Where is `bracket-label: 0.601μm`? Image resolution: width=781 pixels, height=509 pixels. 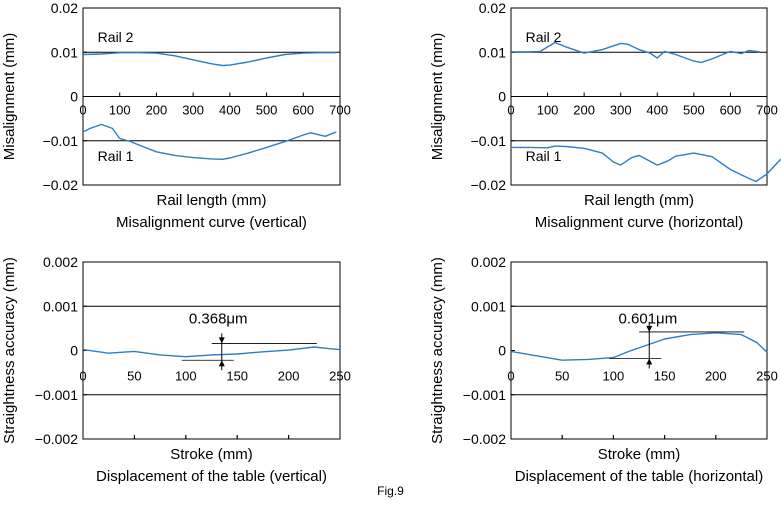
bracket-label: 0.601μm is located at coordinates (648, 319).